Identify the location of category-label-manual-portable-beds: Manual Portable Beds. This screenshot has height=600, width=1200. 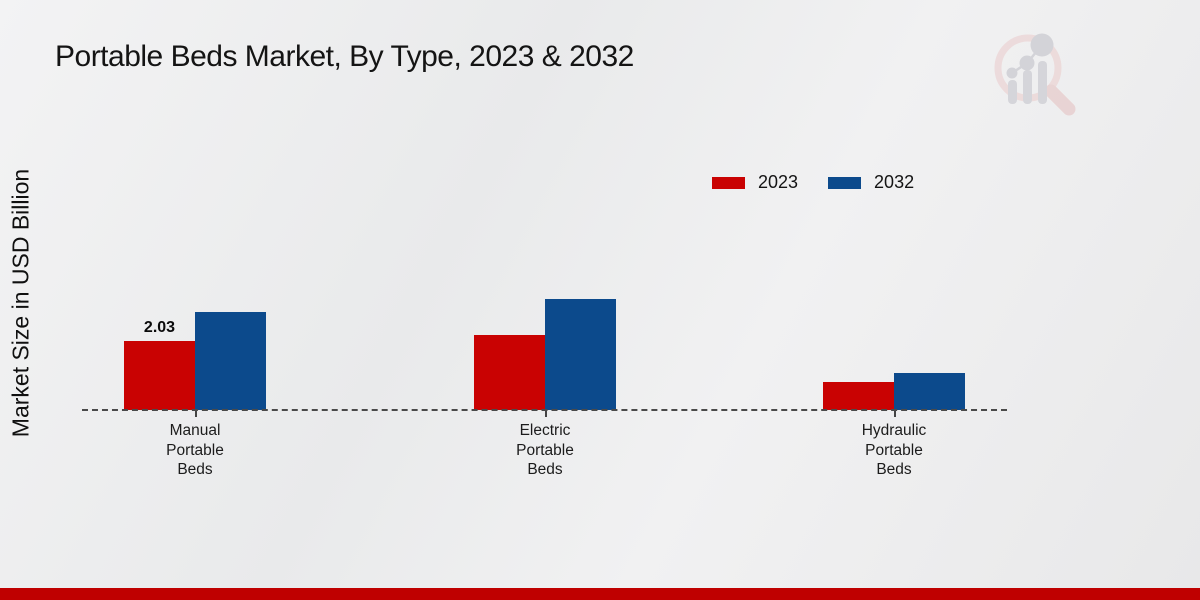
(195, 450).